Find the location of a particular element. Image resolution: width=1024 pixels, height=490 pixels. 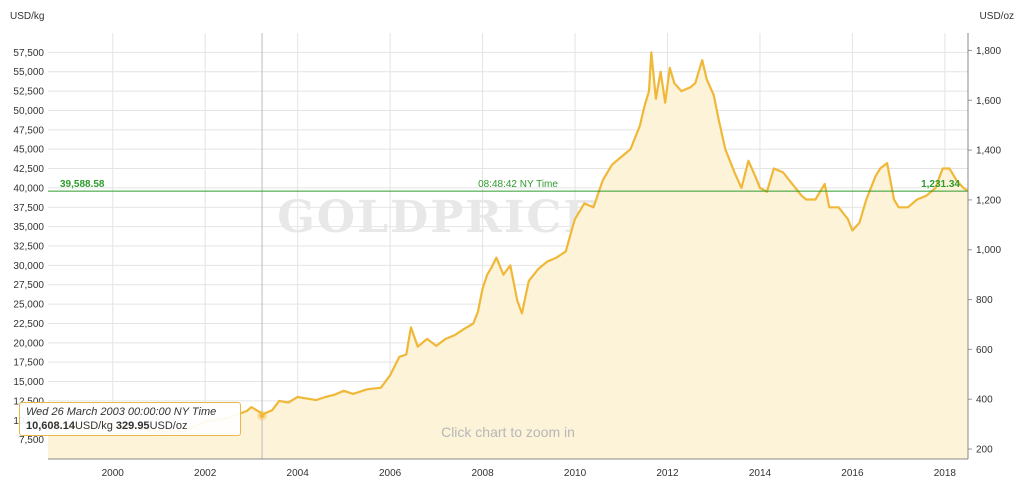

x-tick-label: 2010 is located at coordinates (575, 473).